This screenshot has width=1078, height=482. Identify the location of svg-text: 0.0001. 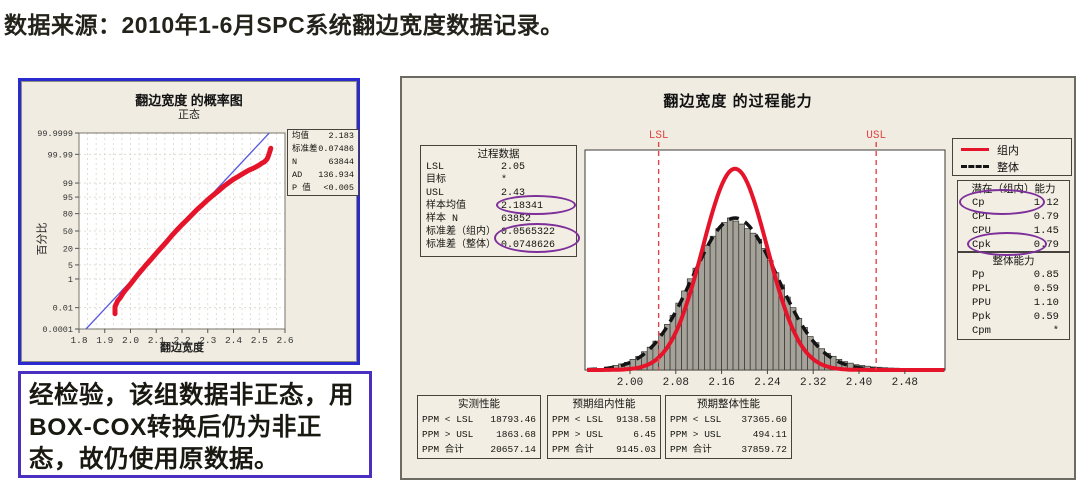
(57, 330).